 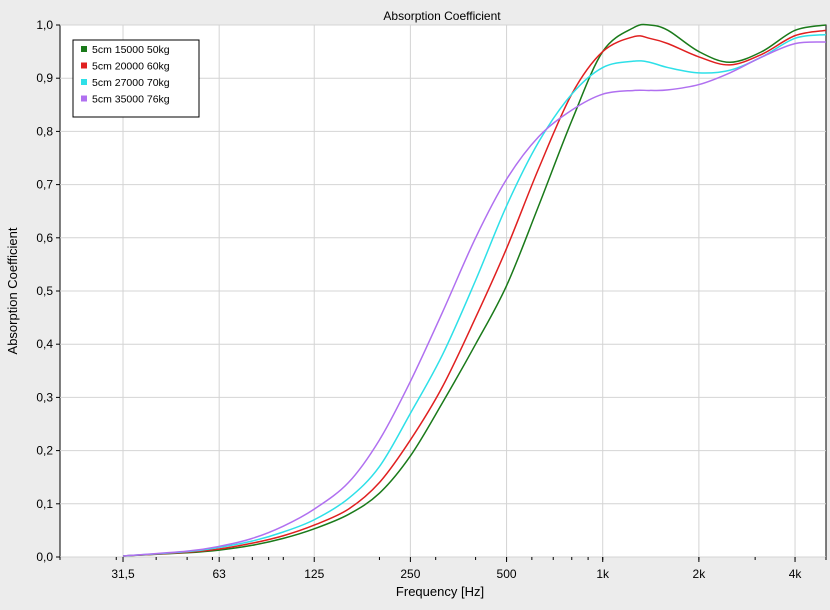 I want to click on x-tick-label: 2k, so click(x=700, y=574).